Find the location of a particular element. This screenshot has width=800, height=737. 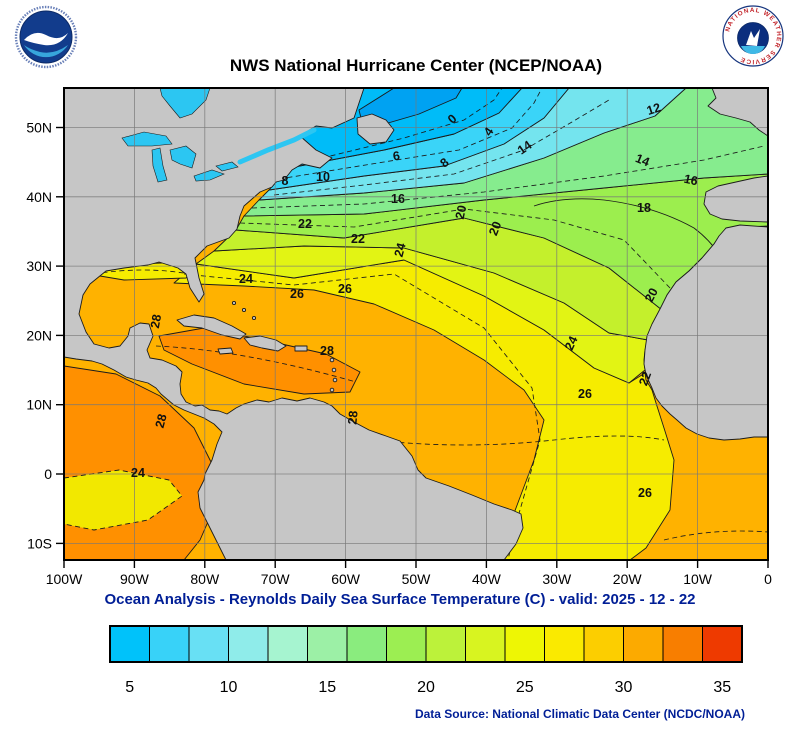

ocean-swash is located at coordinates (46, 51).